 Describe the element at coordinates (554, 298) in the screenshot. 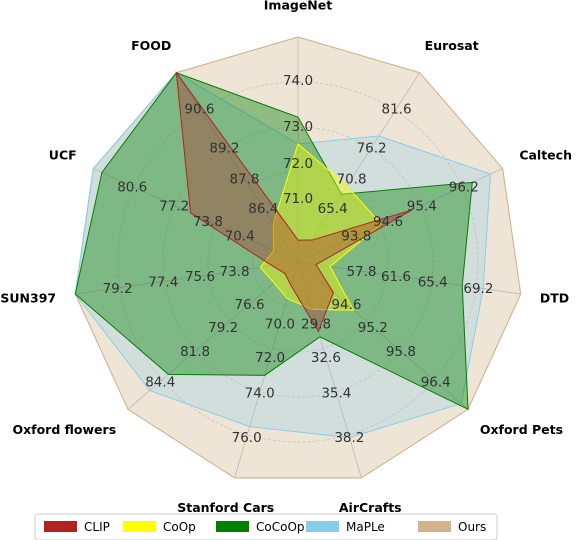

I see `axis-label-dtd: DTD` at that location.